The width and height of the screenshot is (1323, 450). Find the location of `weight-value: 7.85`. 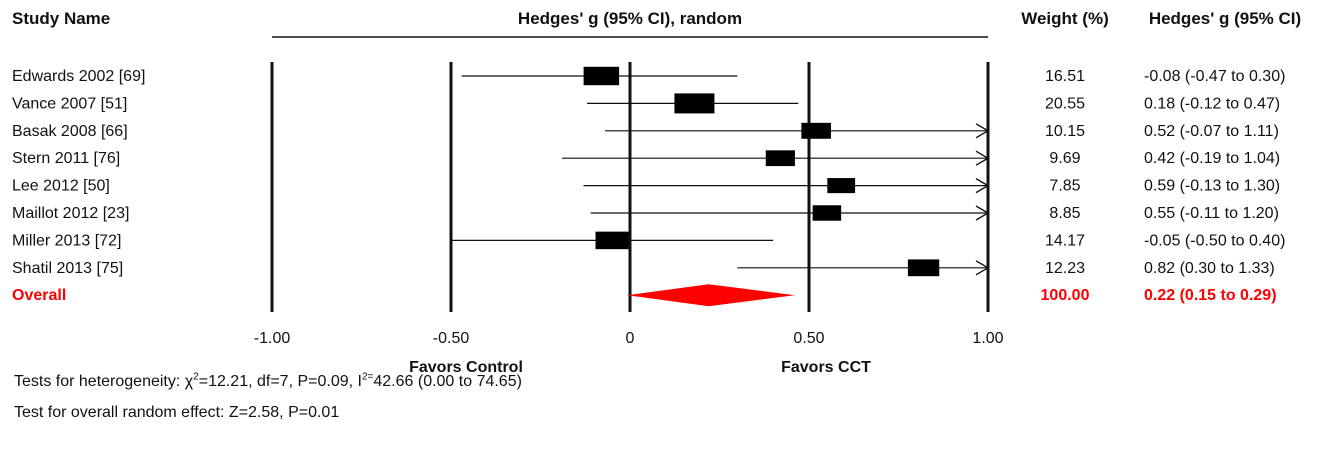

weight-value: 7.85 is located at coordinates (1064, 186).